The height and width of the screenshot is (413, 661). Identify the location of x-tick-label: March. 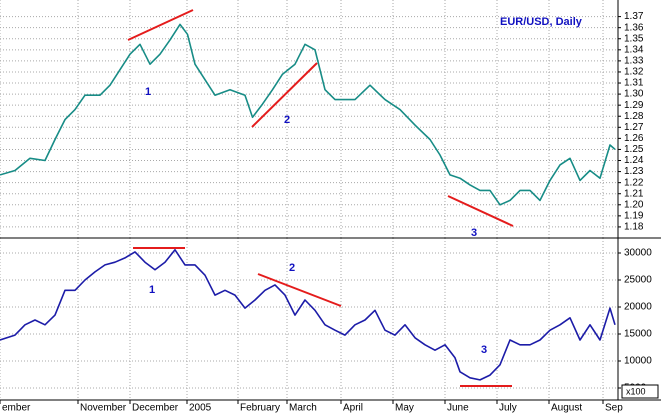
(303, 408).